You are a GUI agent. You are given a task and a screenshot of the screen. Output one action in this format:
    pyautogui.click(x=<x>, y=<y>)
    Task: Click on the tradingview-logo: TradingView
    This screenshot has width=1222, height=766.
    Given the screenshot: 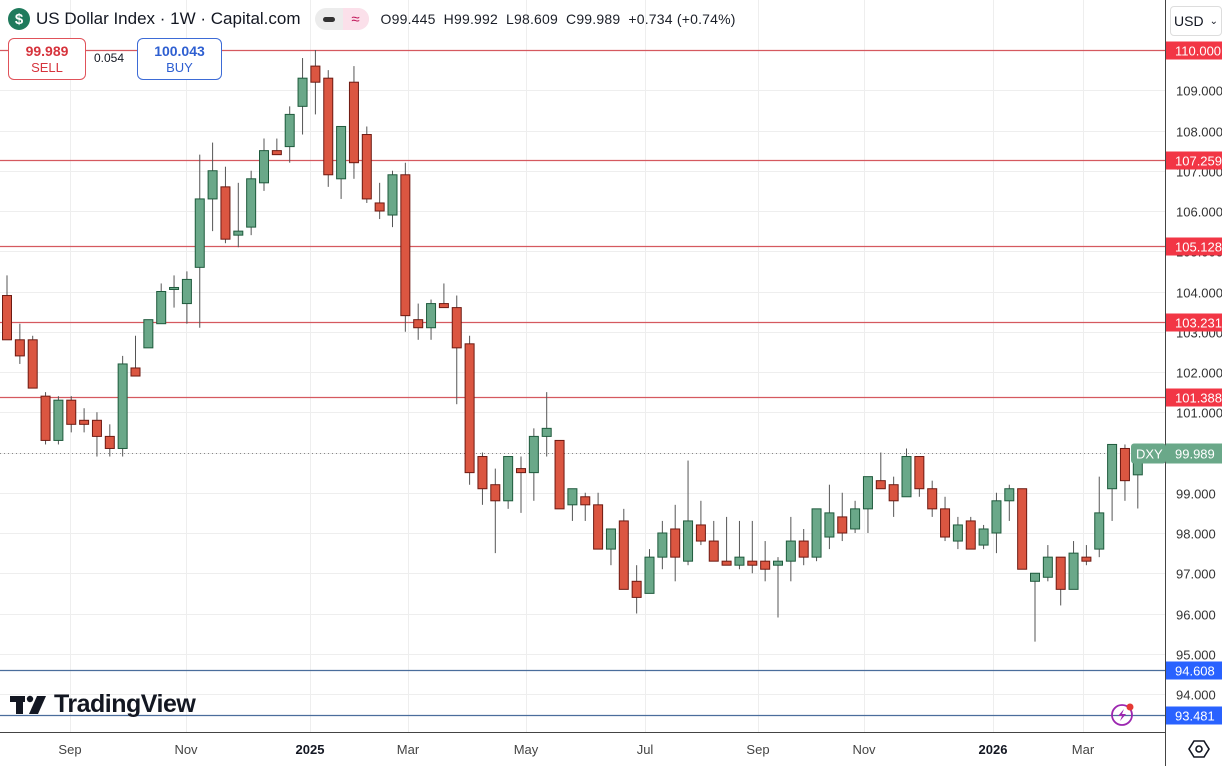 What is the action you would take?
    pyautogui.click(x=103, y=704)
    